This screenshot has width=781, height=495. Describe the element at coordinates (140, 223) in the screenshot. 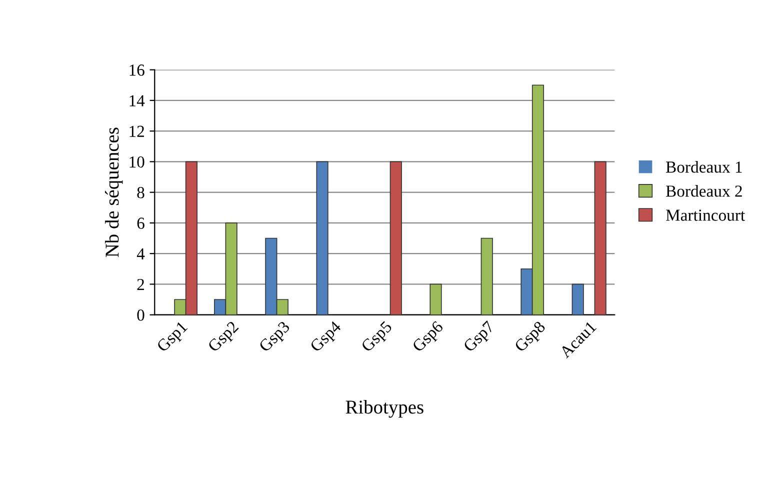

I see `y-tick-label: 6` at that location.